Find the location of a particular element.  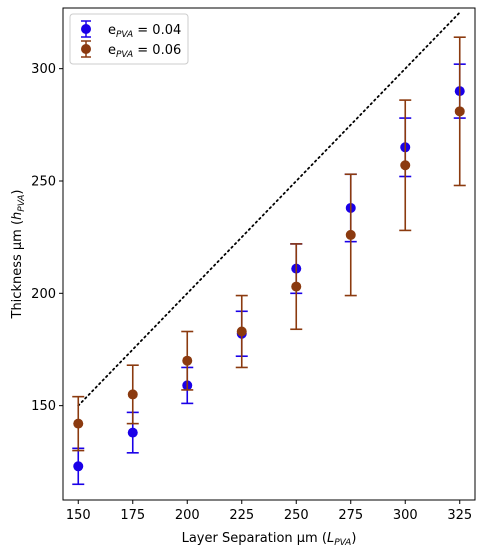

y-axis-label-text: Thickness μm ( is located at coordinates (17, 270).